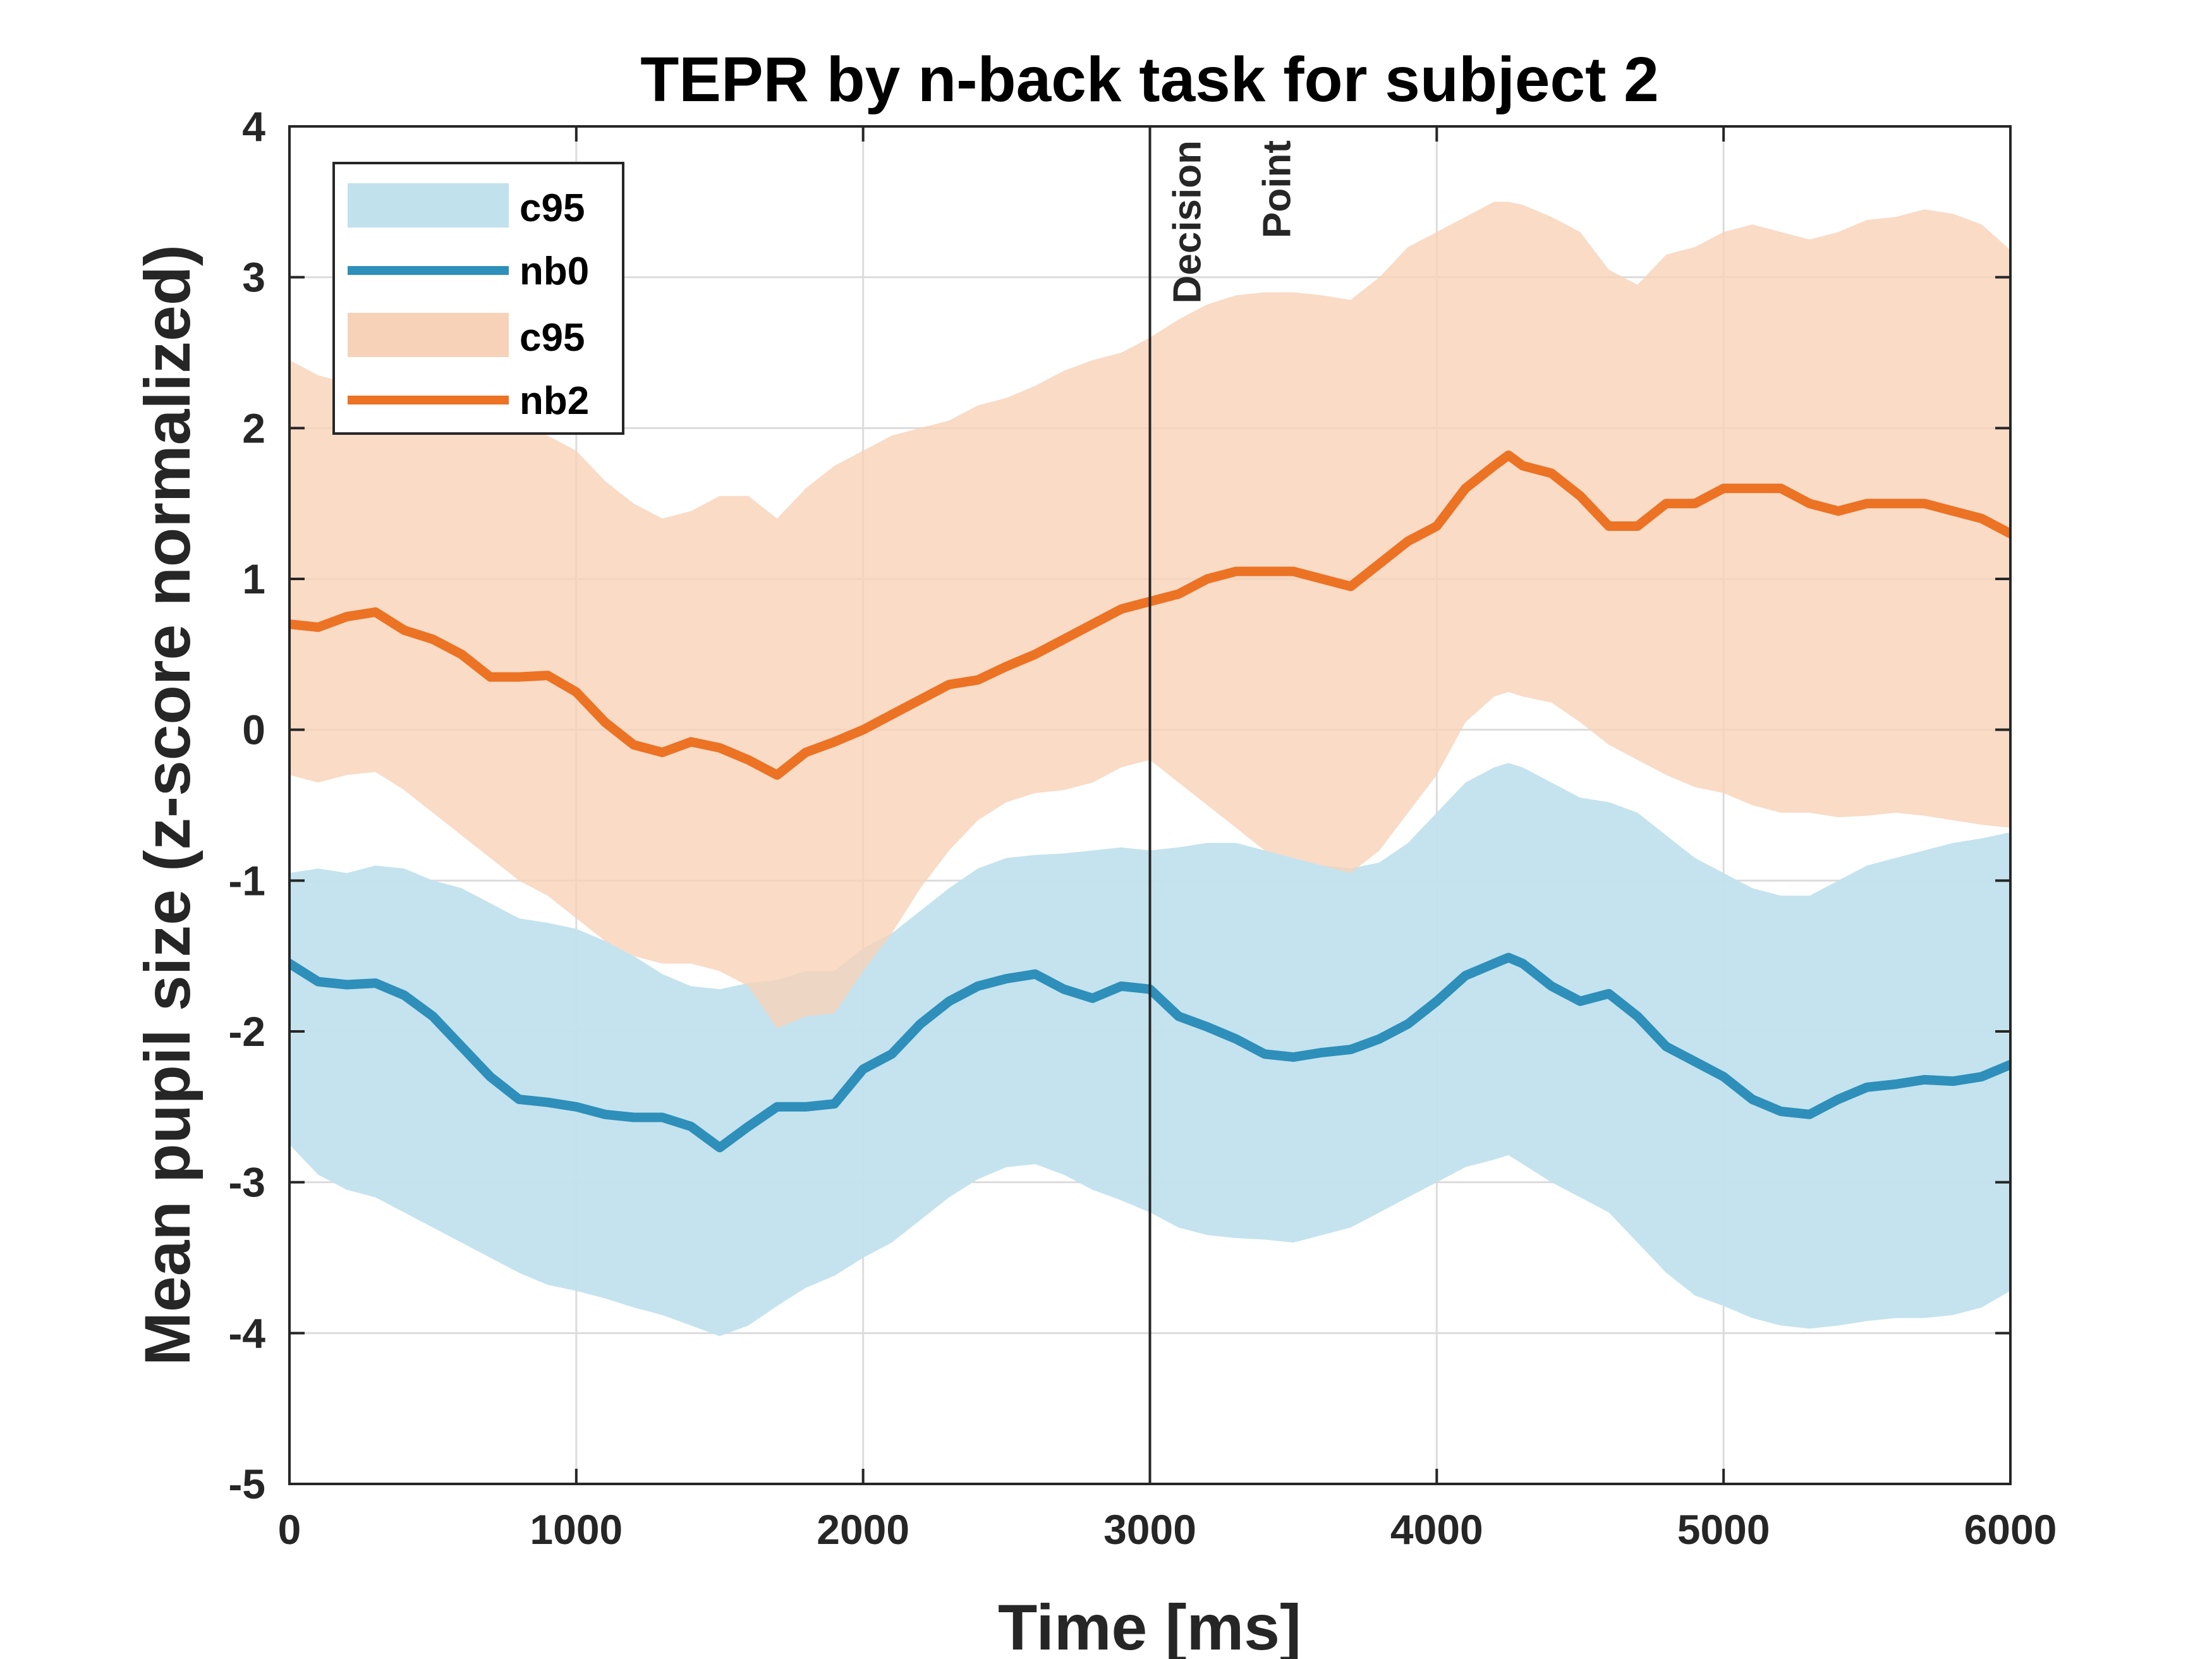  What do you see at coordinates (554, 271) in the screenshot?
I see `legend-label-nb0: nb0` at bounding box center [554, 271].